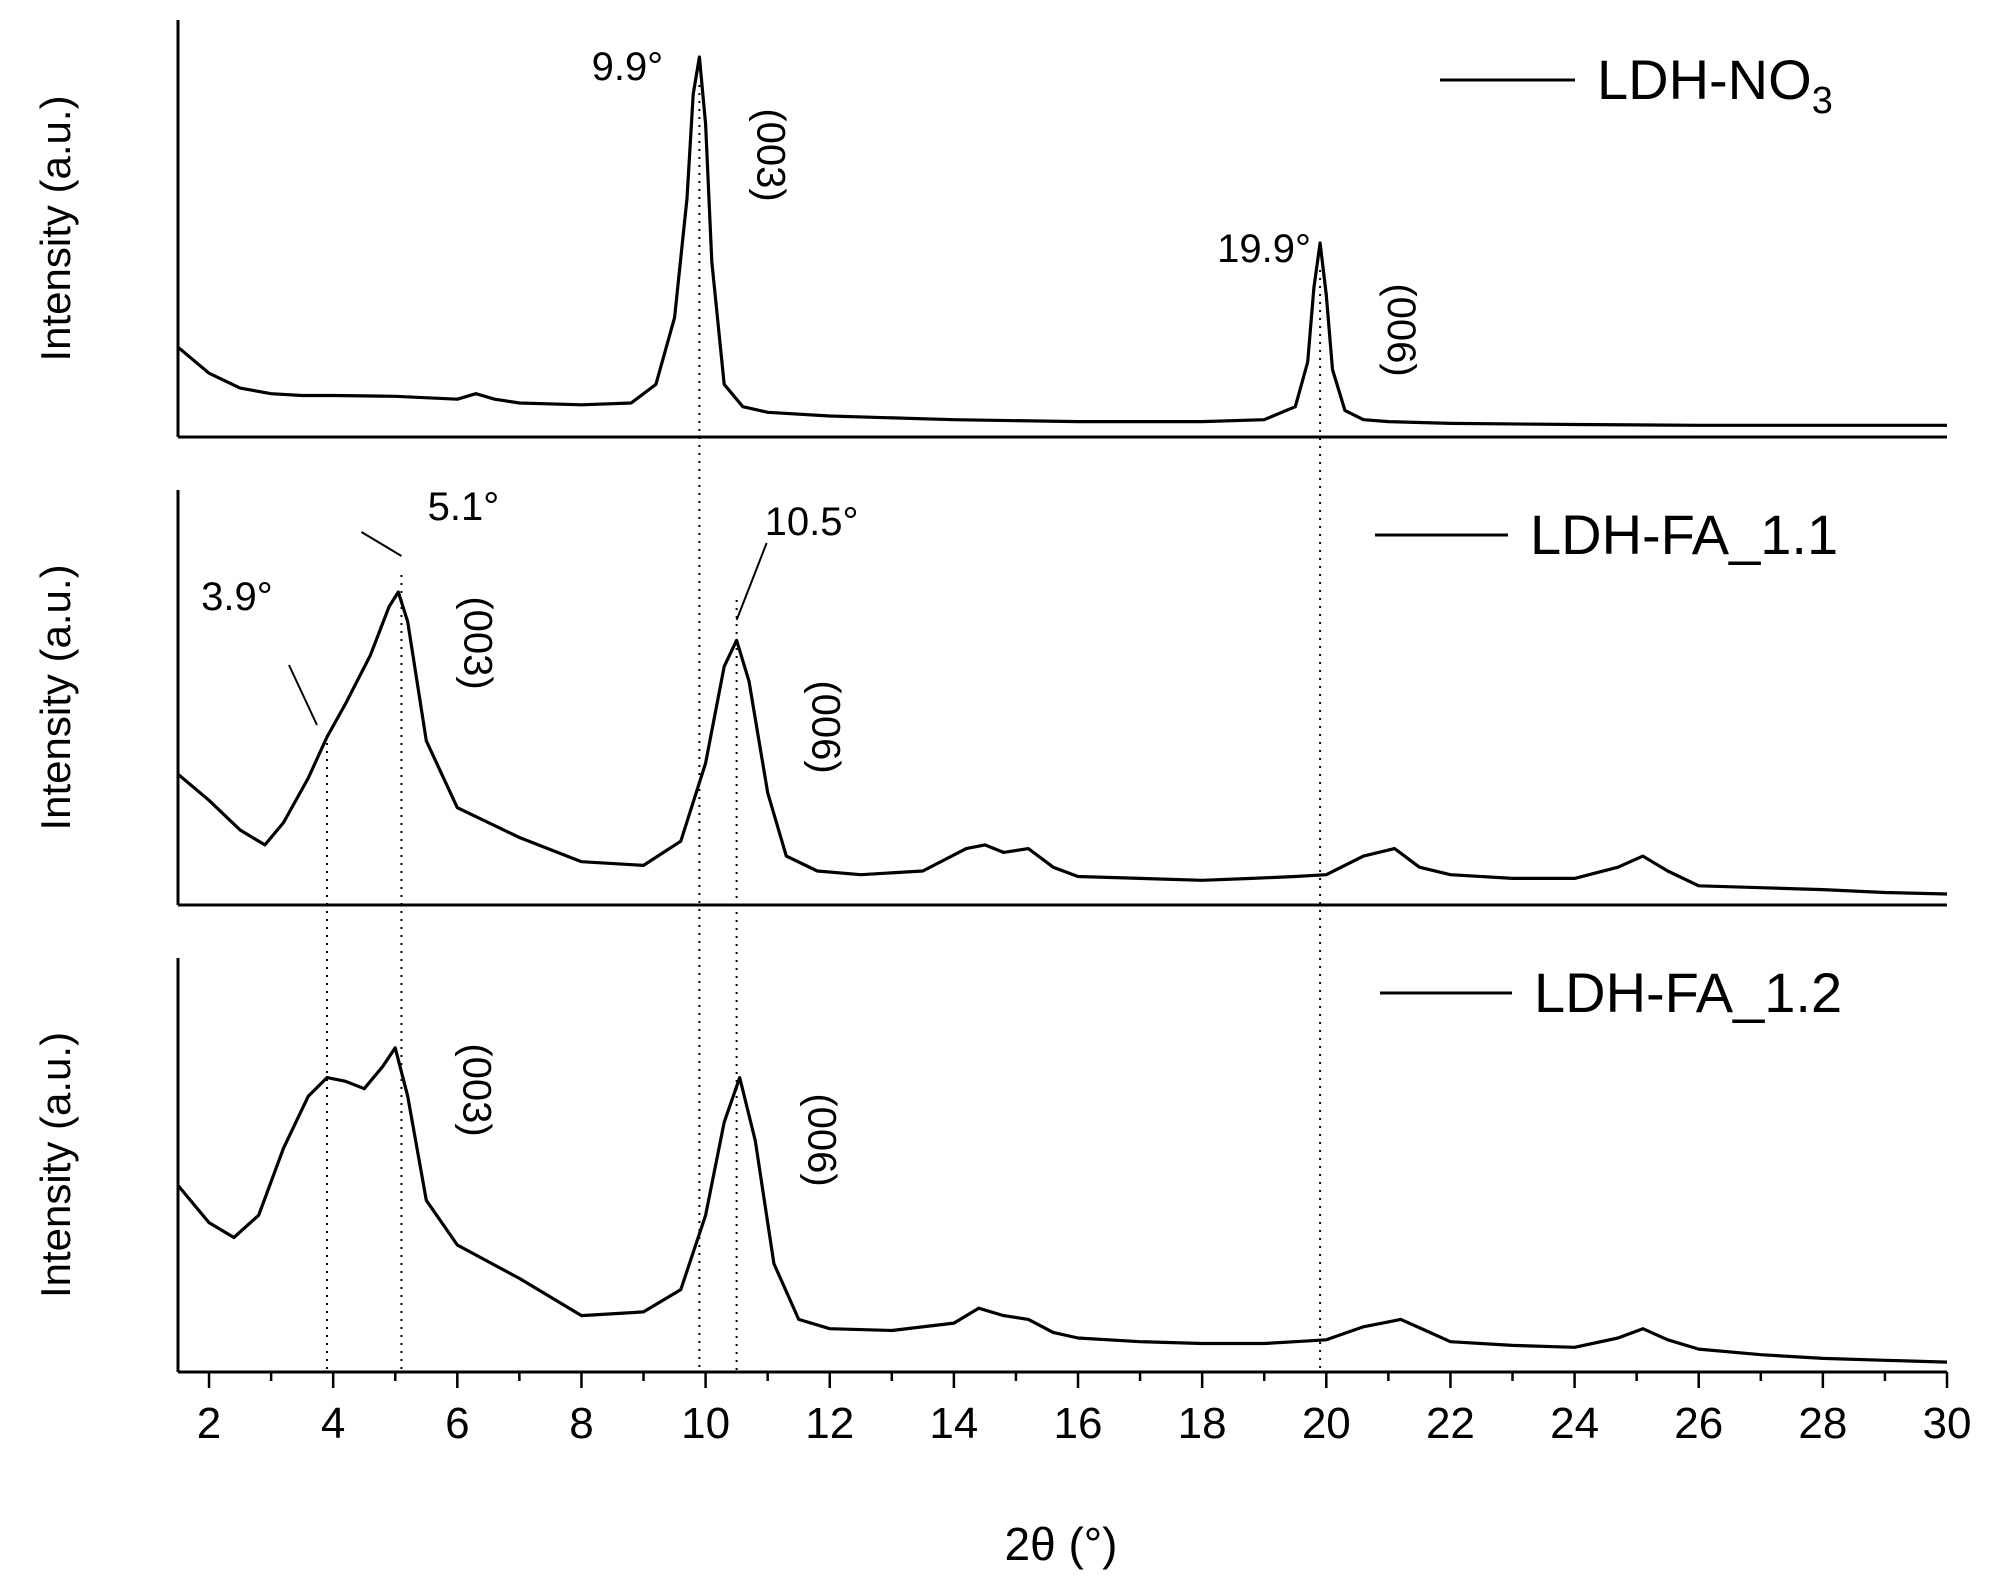 Image resolution: width=1997 pixels, height=1583 pixels. What do you see at coordinates (457, 1423) in the screenshot?
I see `x-tick-label: 6` at bounding box center [457, 1423].